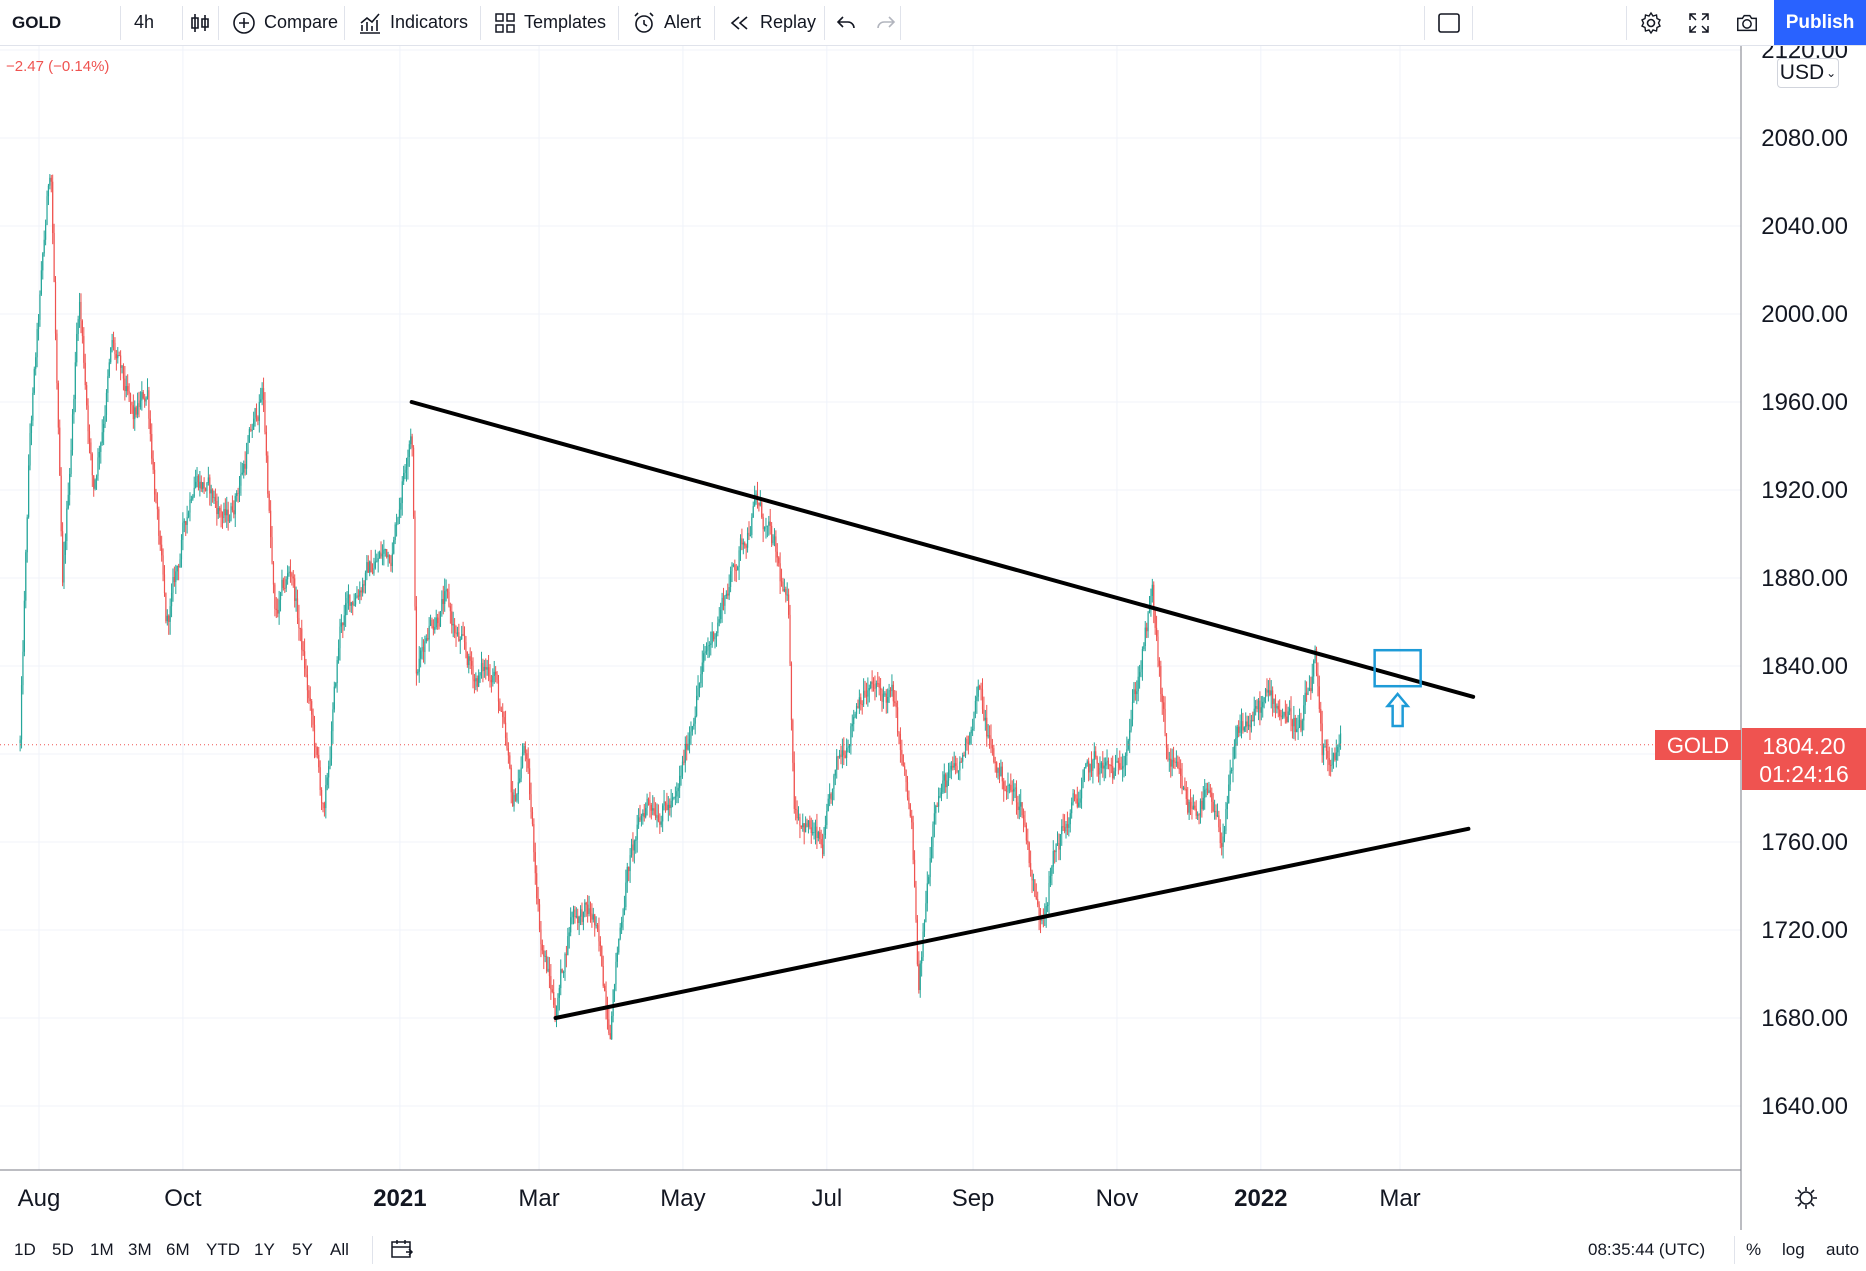 The height and width of the screenshot is (1271, 1866). I want to click on date-range-button, so click(402, 1251).